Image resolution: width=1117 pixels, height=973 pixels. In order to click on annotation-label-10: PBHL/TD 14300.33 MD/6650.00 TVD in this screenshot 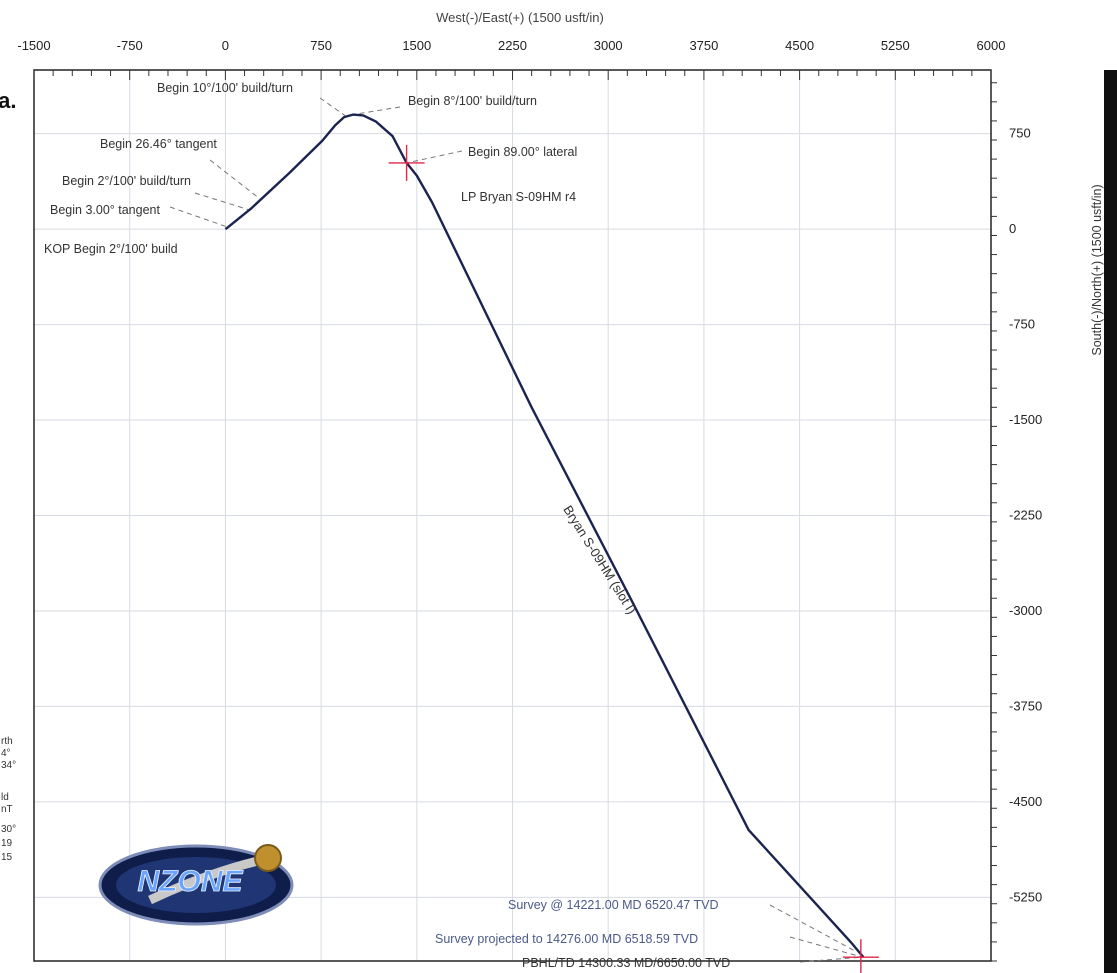, I will do `click(626, 963)`.